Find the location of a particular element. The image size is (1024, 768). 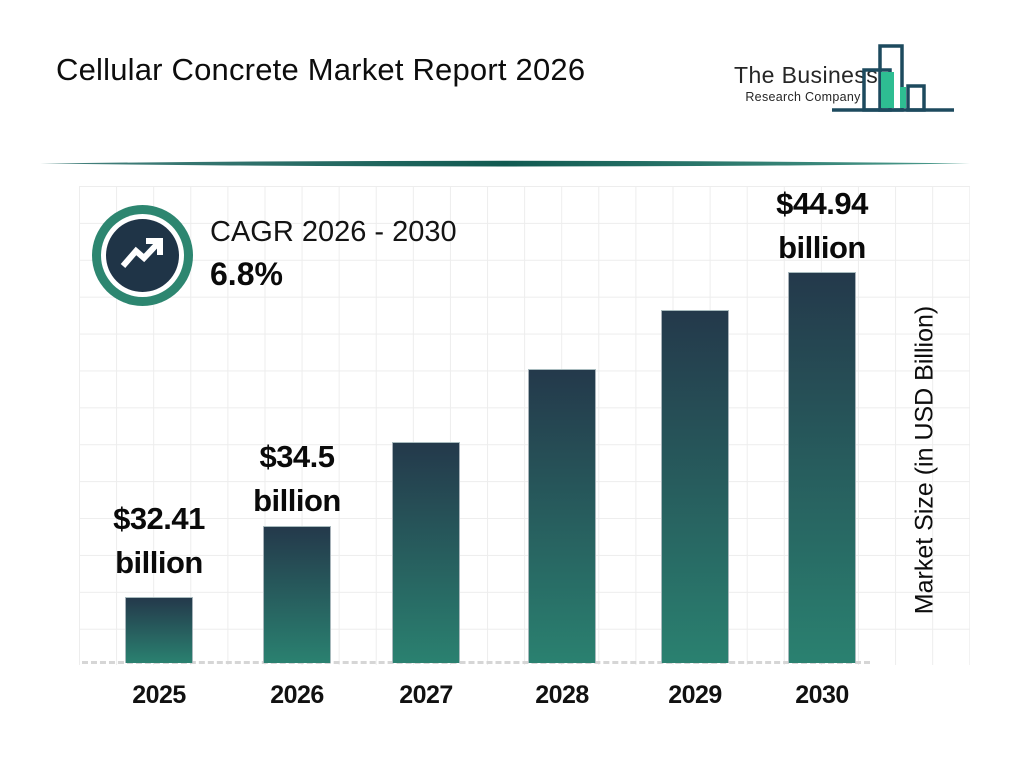

value-label-2026: $34.5 billion is located at coordinates (297, 479).